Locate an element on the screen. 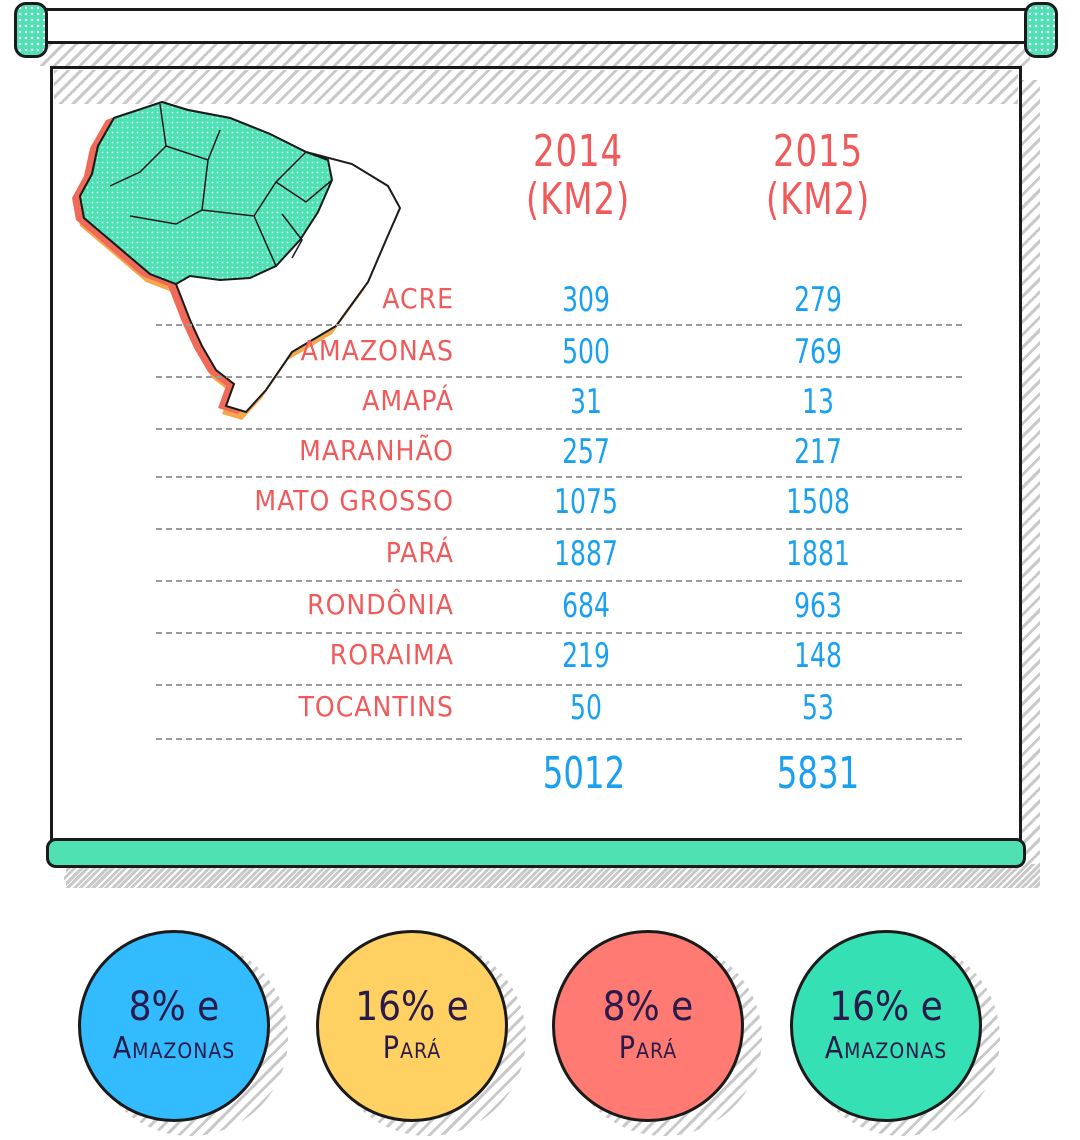 The image size is (1080, 1140). header-2015: 2015 (KM2) is located at coordinates (818, 176).